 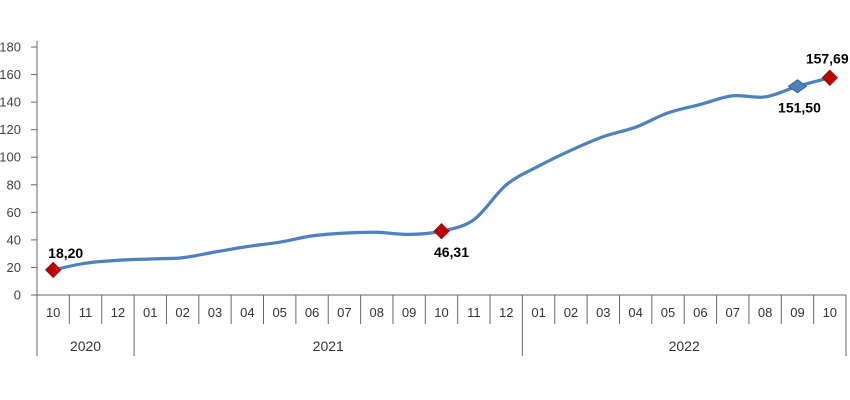 I want to click on year-label: 2021, so click(x=328, y=346).